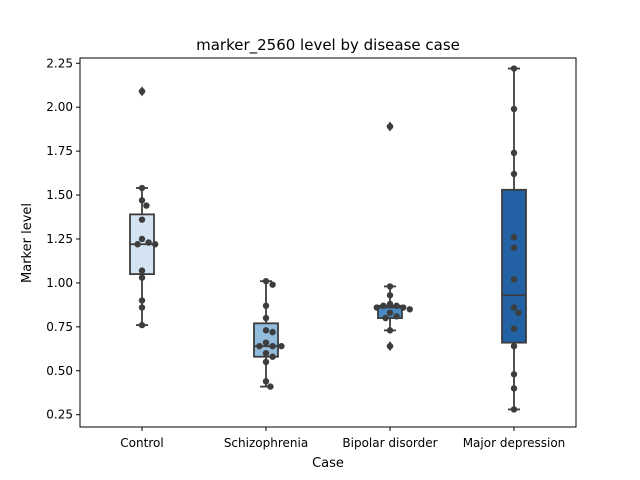  I want to click on y-tick-label: 2.00, so click(59, 107).